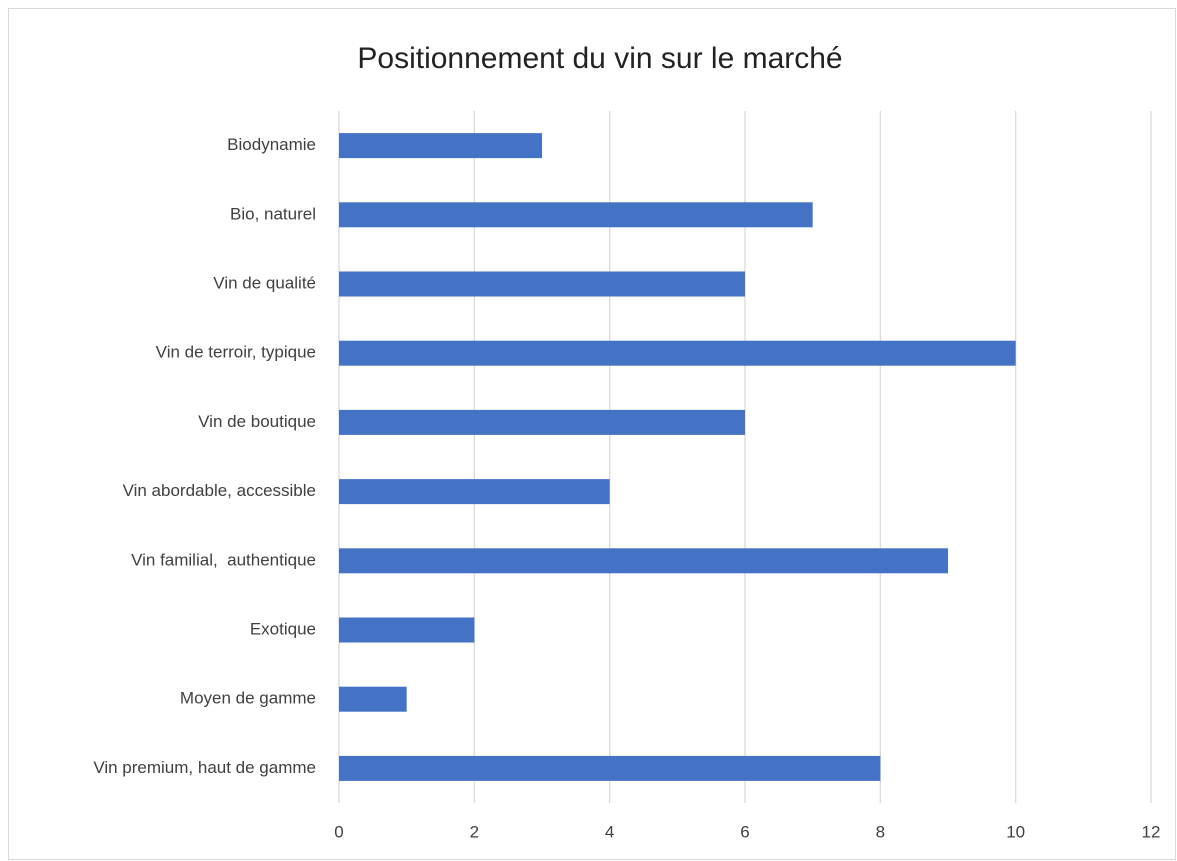 This screenshot has height=861, width=1177. What do you see at coordinates (273, 213) in the screenshot?
I see `y-tick-label: Bio, naturel` at bounding box center [273, 213].